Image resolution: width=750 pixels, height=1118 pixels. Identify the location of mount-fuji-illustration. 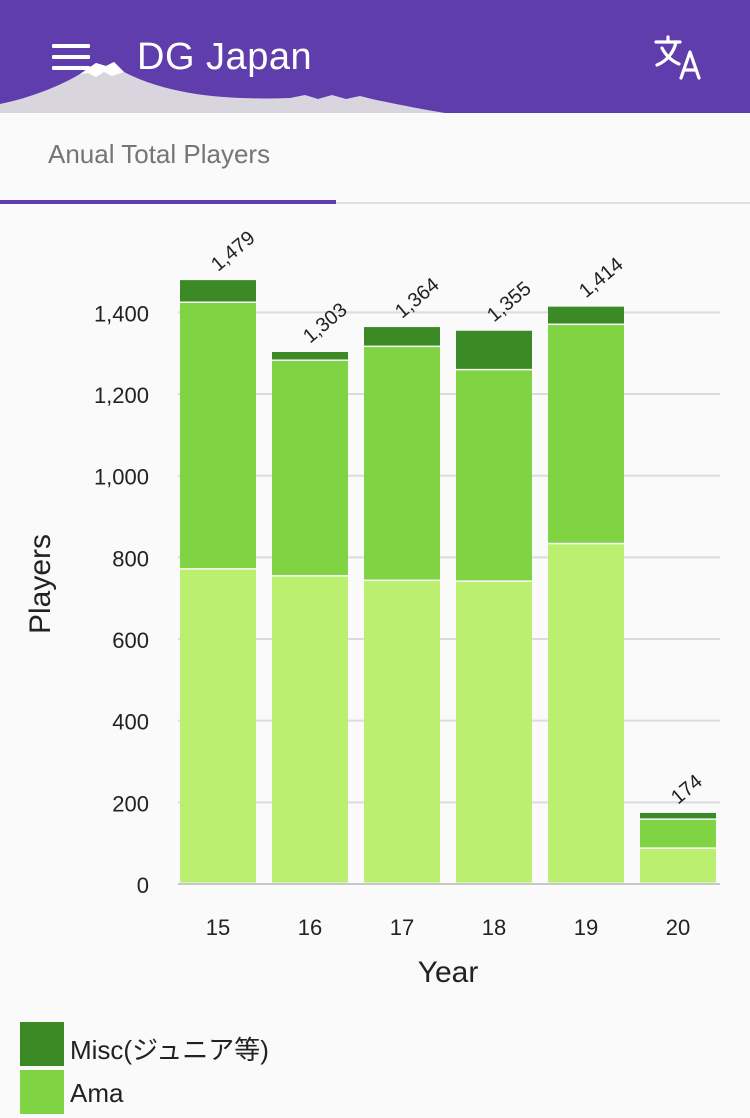
(222, 87).